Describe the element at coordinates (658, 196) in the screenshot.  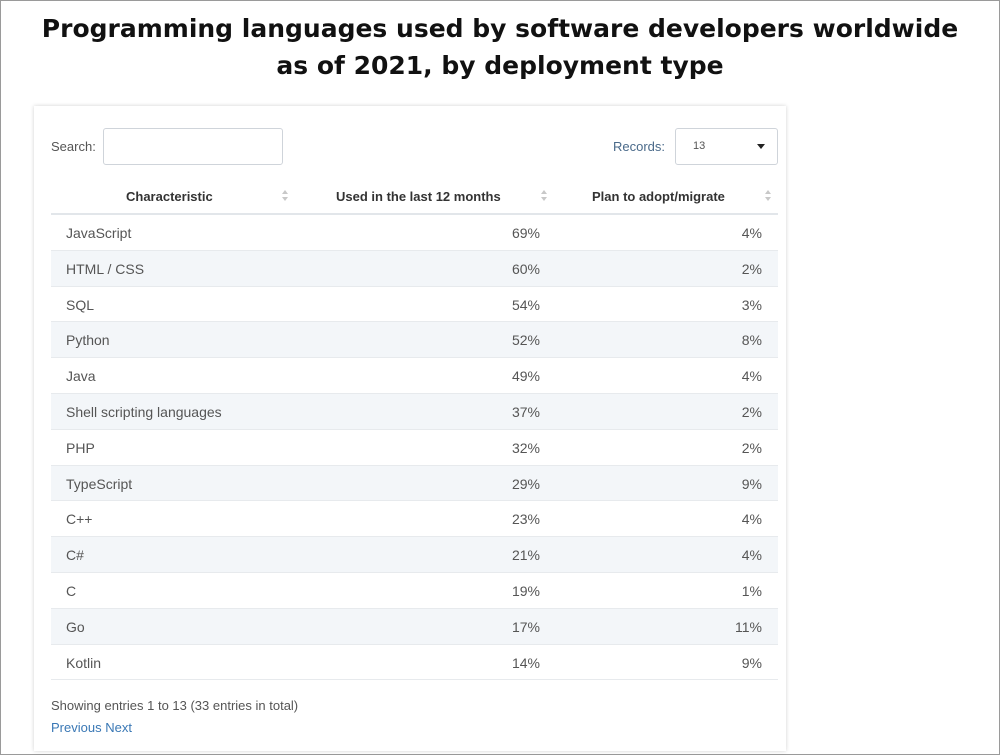
I see `column-header-plan: Plan to adopt/migrate` at that location.